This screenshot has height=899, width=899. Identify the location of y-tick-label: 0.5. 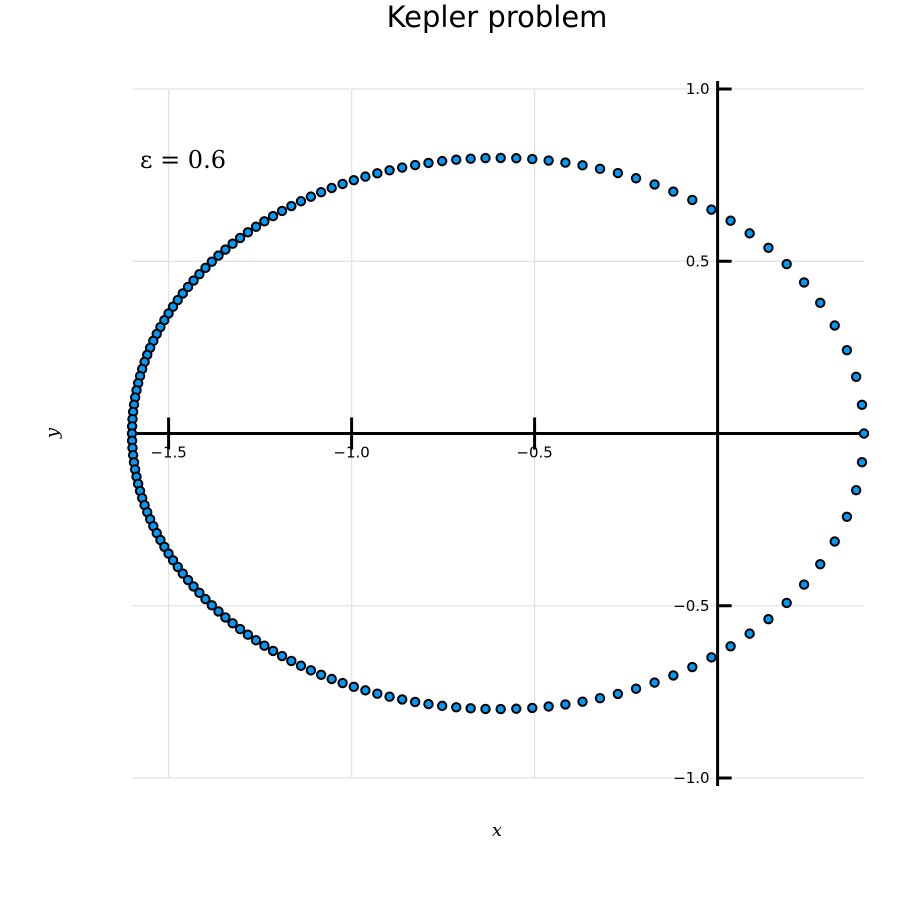
(698, 261).